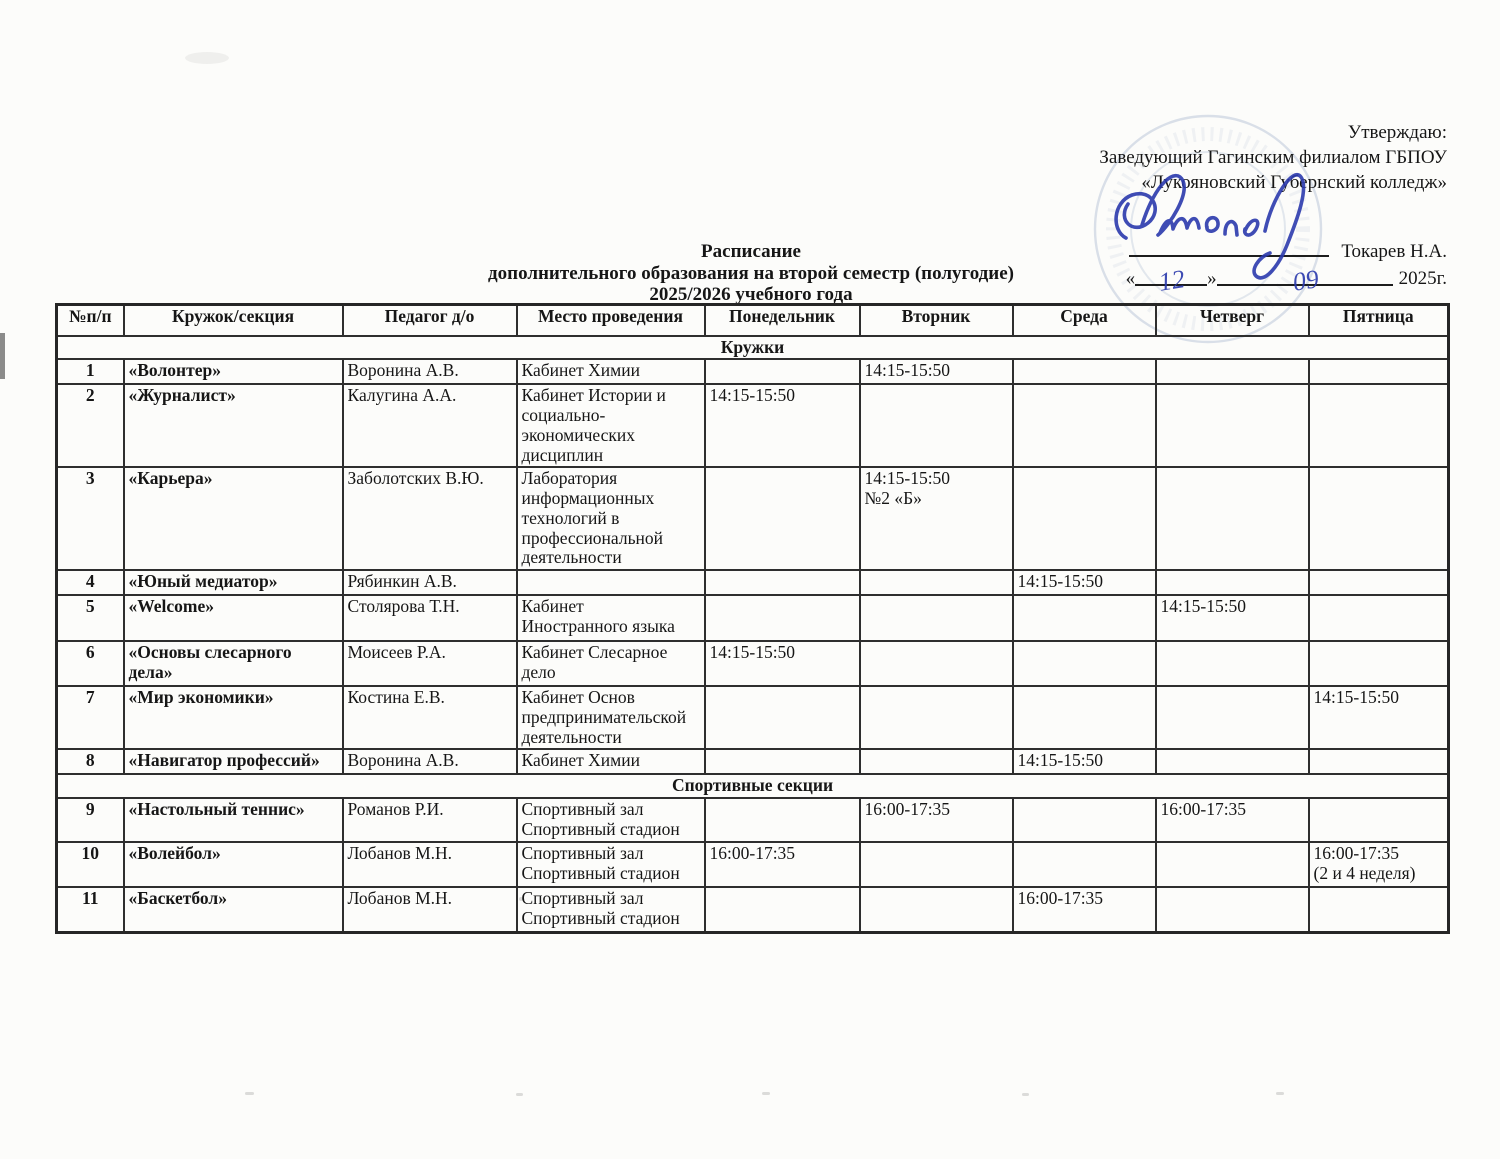 The width and height of the screenshot is (1500, 1159). What do you see at coordinates (936, 820) in the screenshot?
I see `tuesday-cell: 16:00-17:35` at bounding box center [936, 820].